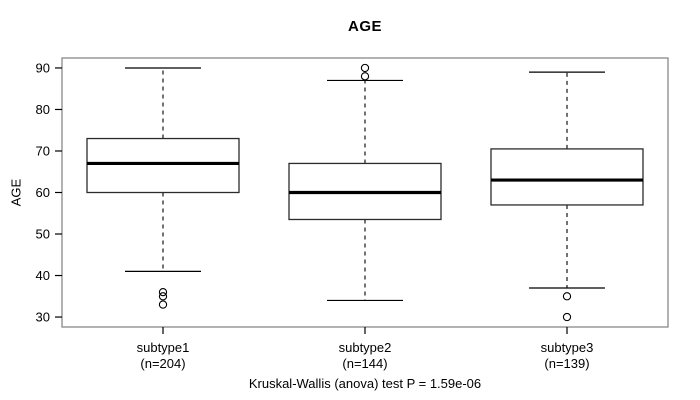 The height and width of the screenshot is (400, 700). Describe the element at coordinates (163, 165) in the screenshot. I see `iqr-box-subtype1` at that location.